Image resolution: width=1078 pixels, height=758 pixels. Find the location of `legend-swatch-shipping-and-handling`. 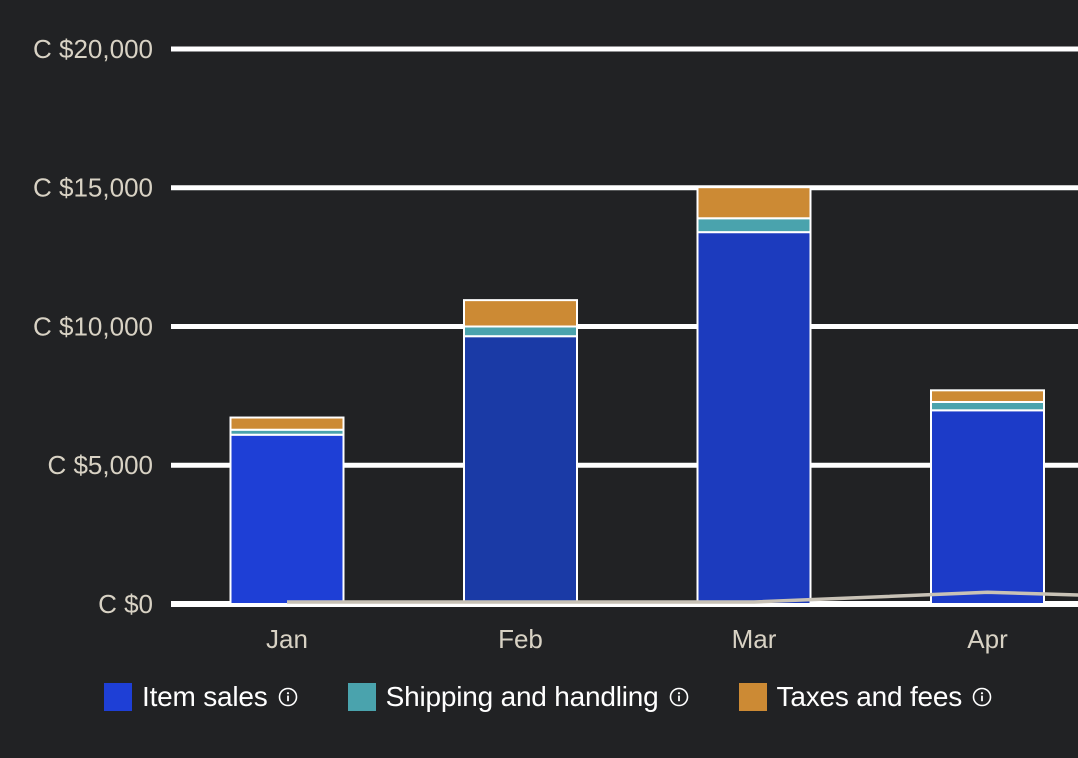

legend-swatch-shipping-and-handling is located at coordinates (361, 697).